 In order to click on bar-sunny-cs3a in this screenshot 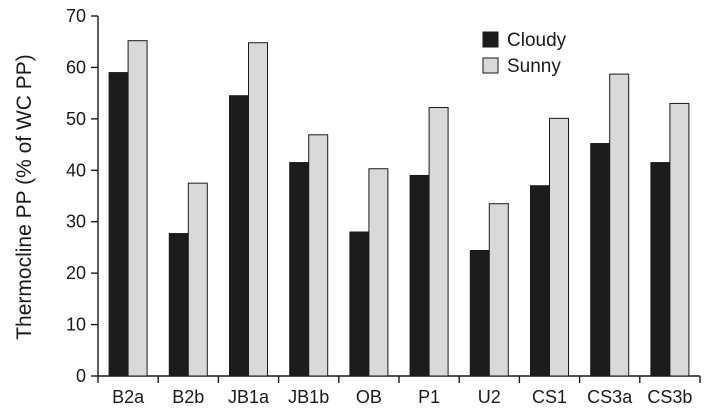, I will do `click(619, 225)`.